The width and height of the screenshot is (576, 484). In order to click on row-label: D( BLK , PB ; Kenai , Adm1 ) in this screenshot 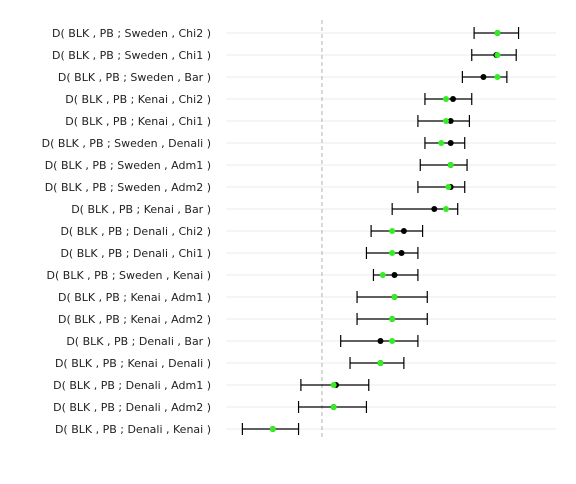, I will do `click(134, 297)`.